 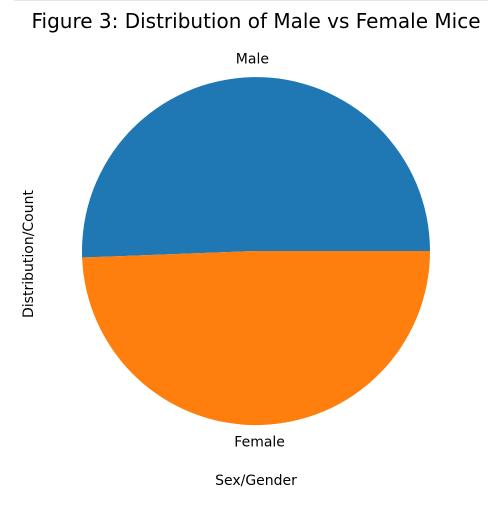 I want to click on x-axis-label: Sex/Gender, so click(x=256, y=481).